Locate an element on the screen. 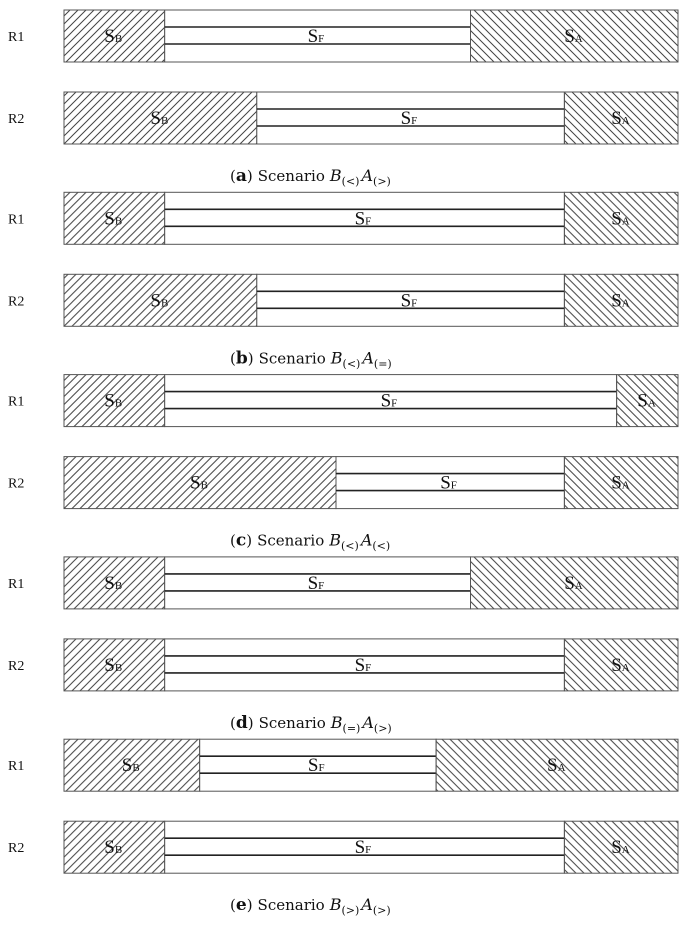 Image resolution: width=680 pixels, height=942 pixels. panel-caption: (b) Scenario B(<) A(=) is located at coordinates (311, 359).